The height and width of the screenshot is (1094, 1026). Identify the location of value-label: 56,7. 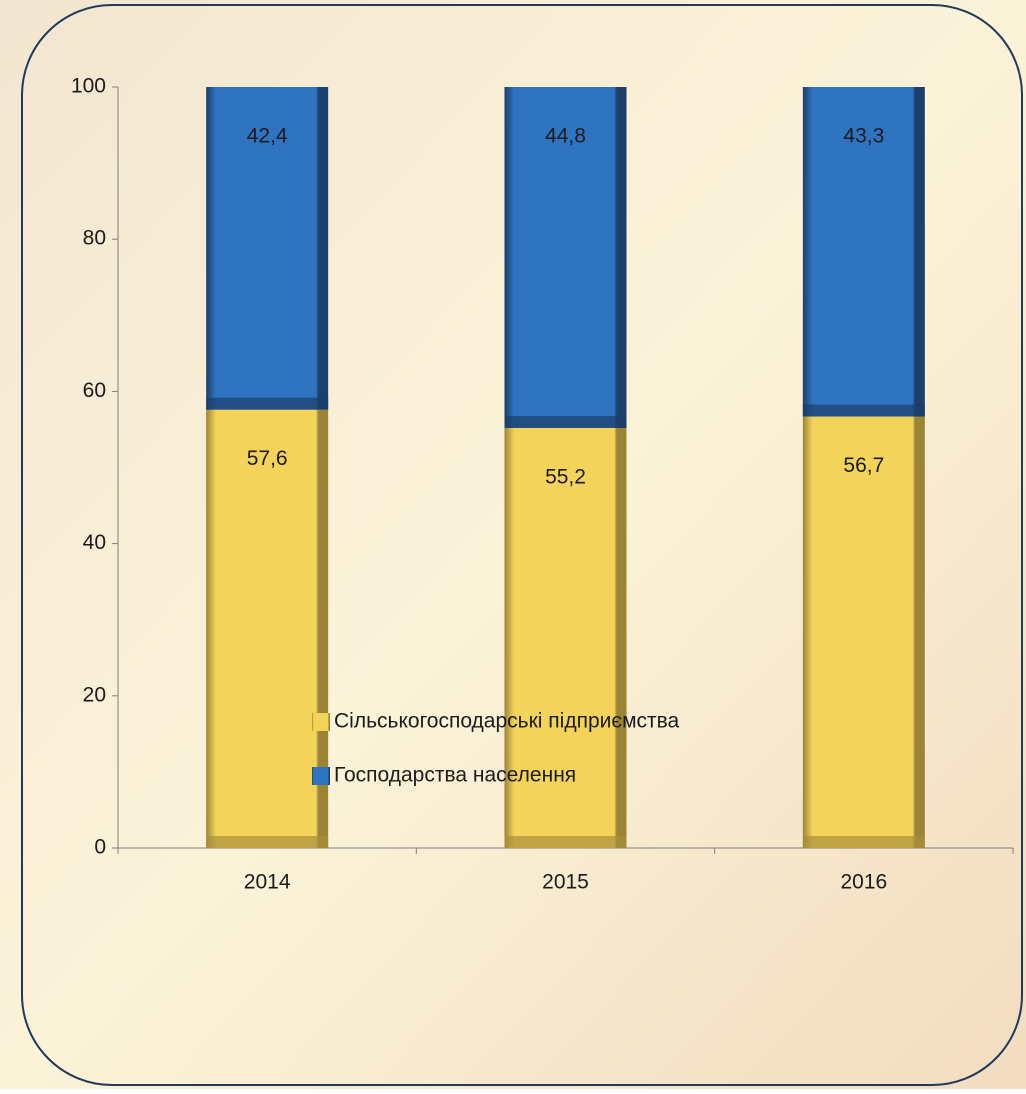
(863, 465).